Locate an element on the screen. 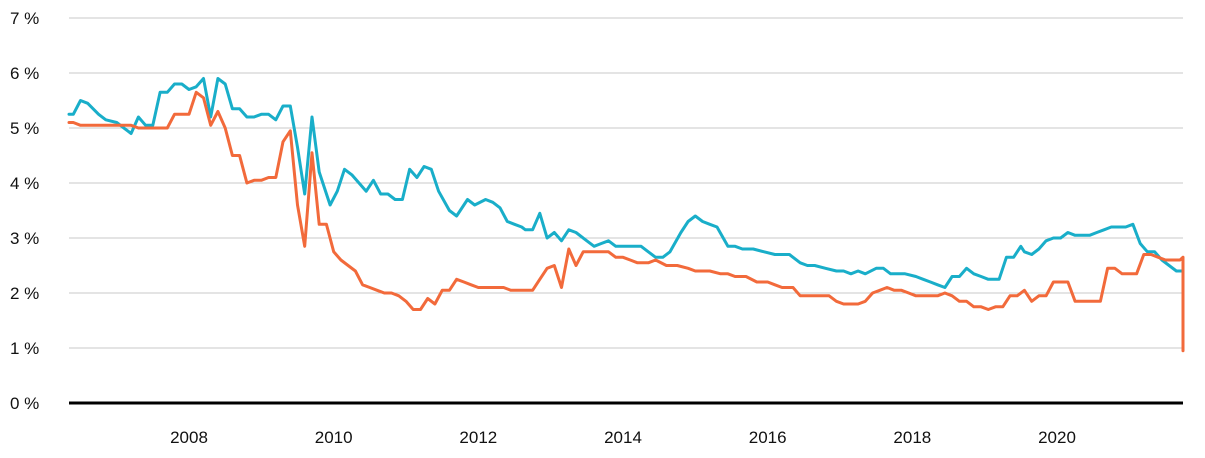 Image resolution: width=1205 pixels, height=458 pixels. y-tick-label: 7 % is located at coordinates (24, 18).